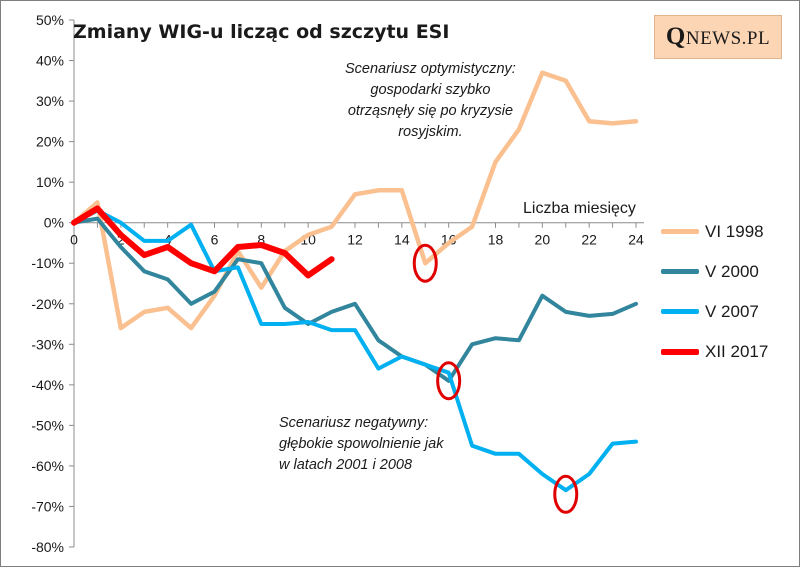  I want to click on x-tick-label: 18, so click(496, 240).